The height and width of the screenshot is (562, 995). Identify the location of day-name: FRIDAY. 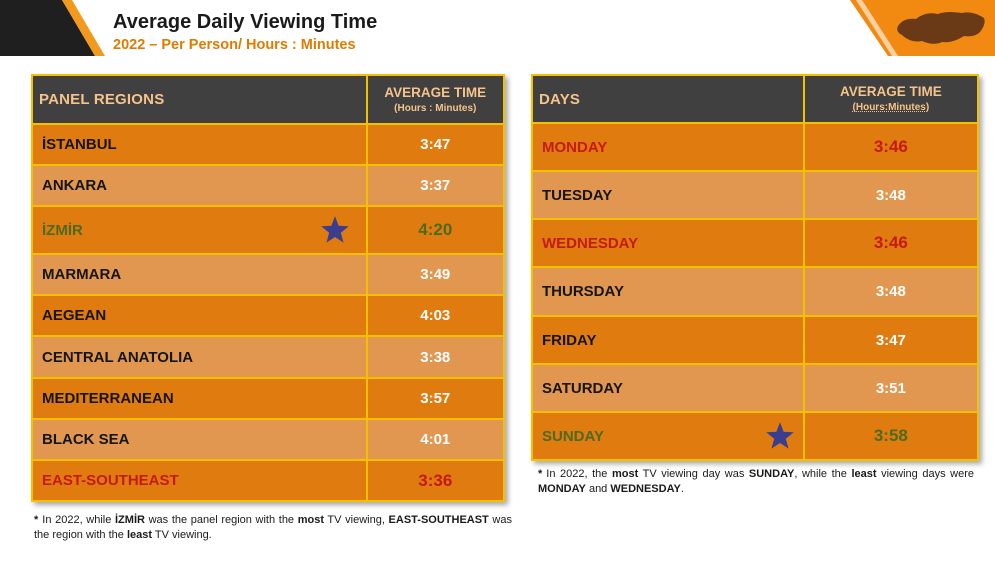
(668, 340).